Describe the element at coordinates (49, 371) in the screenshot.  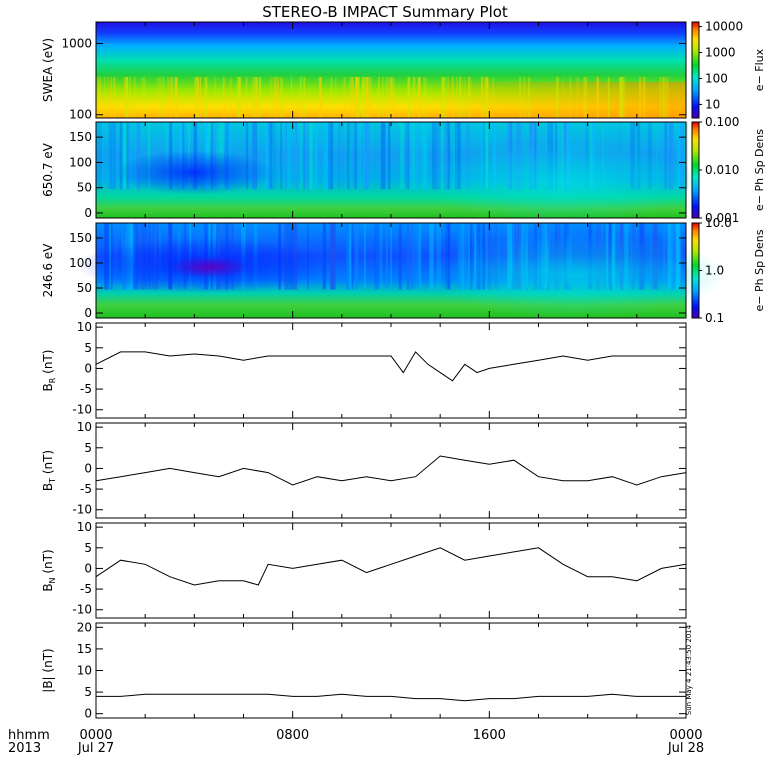
I see `y-axis-label: BR (nT)` at that location.